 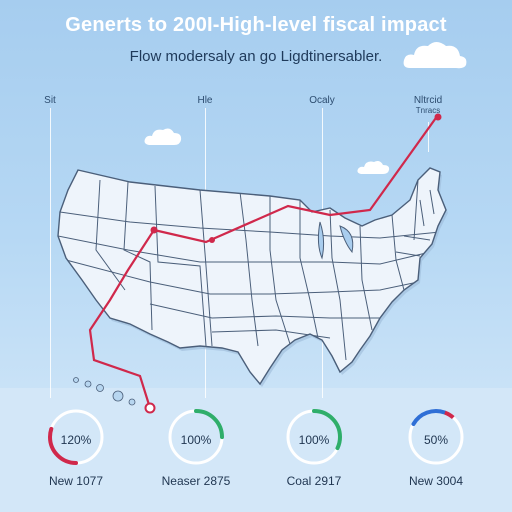 I want to click on gauge-2-caption: Neaser 2875, so click(x=196, y=481).